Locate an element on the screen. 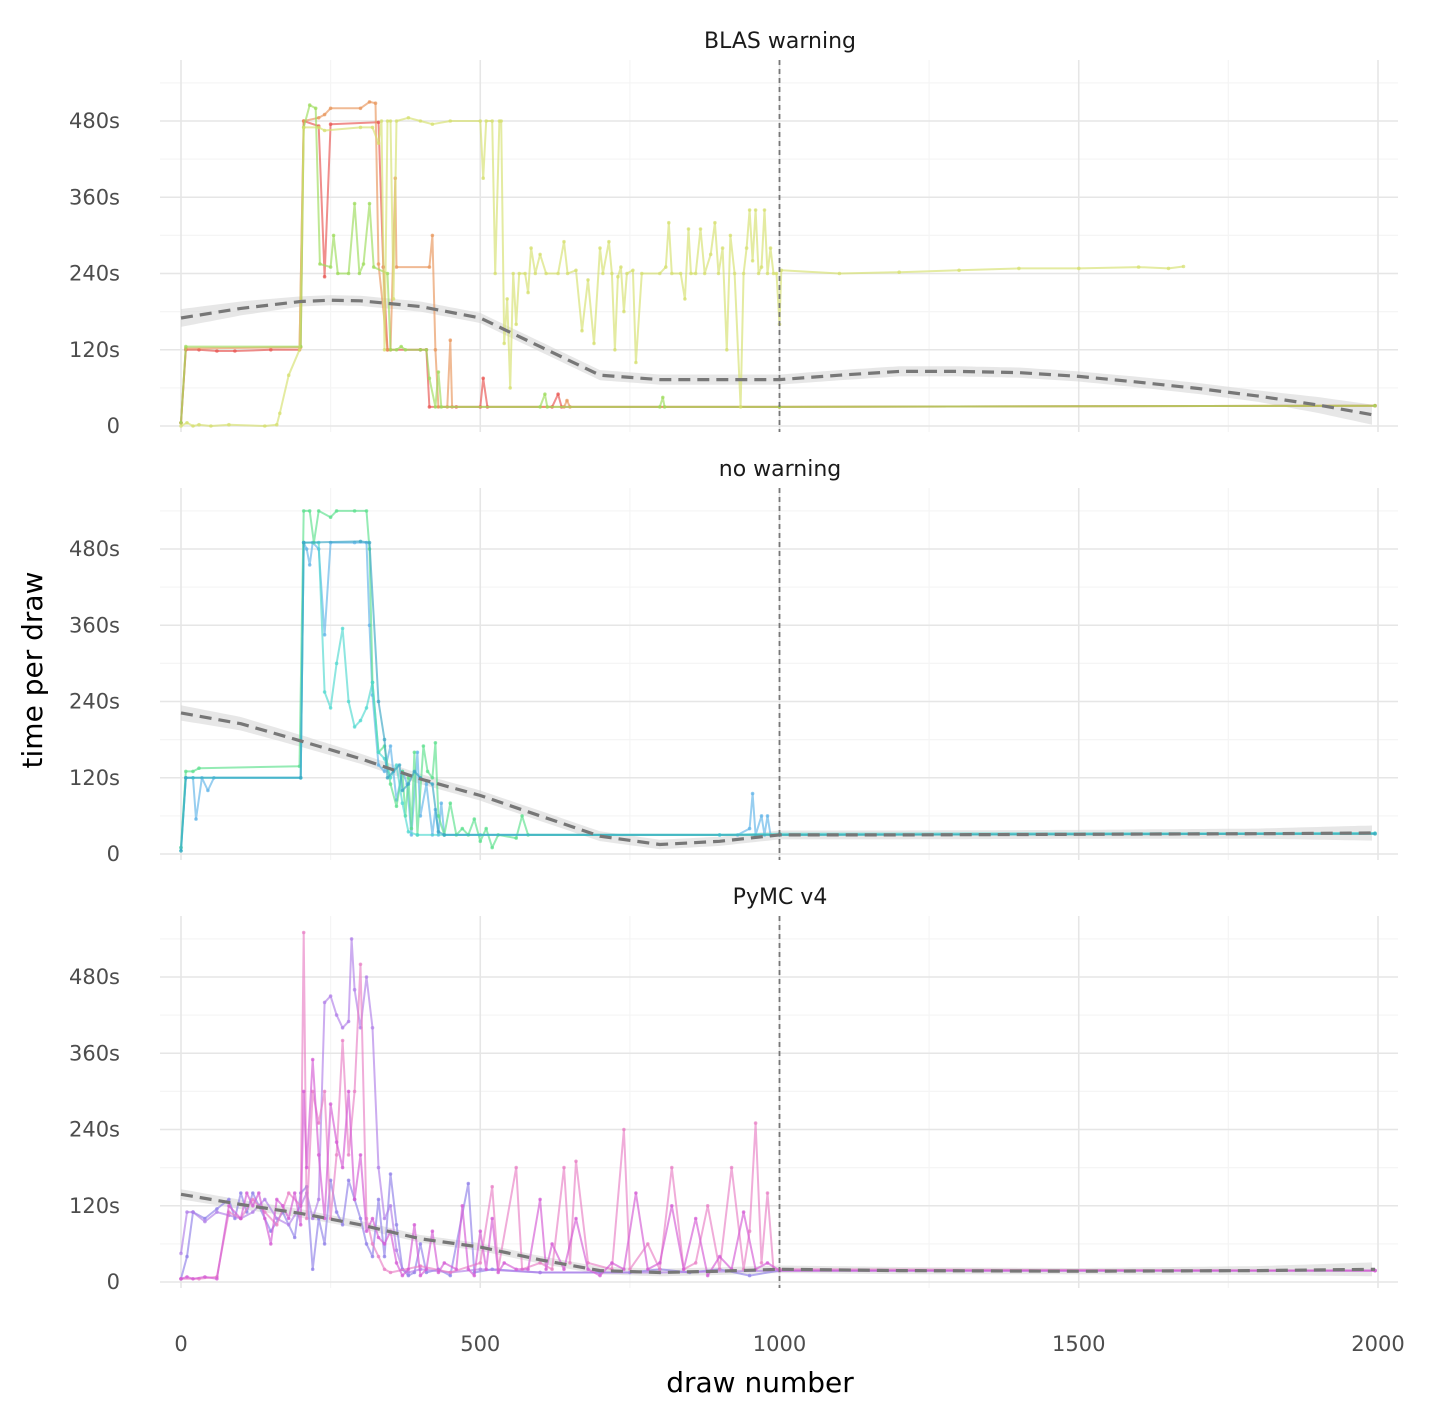  facet-title: PyMC v4 is located at coordinates (780, 897).